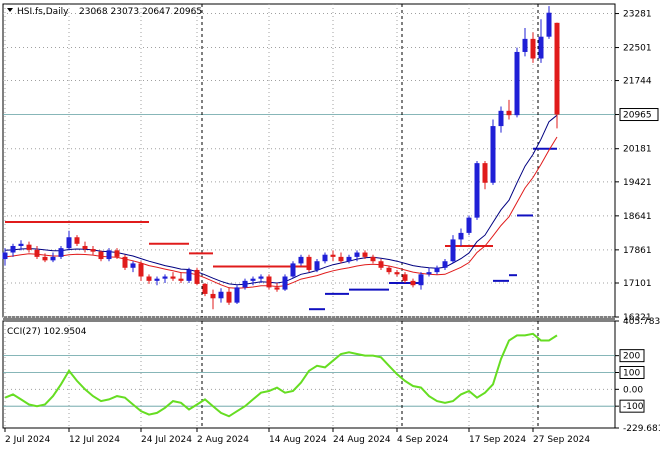 This screenshot has height=450, width=660. I want to click on symbol-label: HSI.fs,Daily, so click(43, 12).